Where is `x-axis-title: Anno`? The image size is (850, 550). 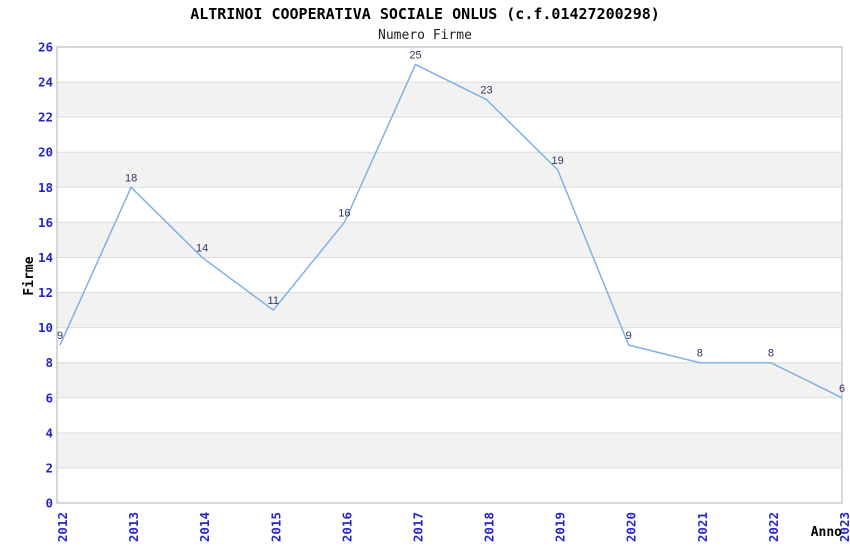
x-axis-title: Anno is located at coordinates (826, 532).